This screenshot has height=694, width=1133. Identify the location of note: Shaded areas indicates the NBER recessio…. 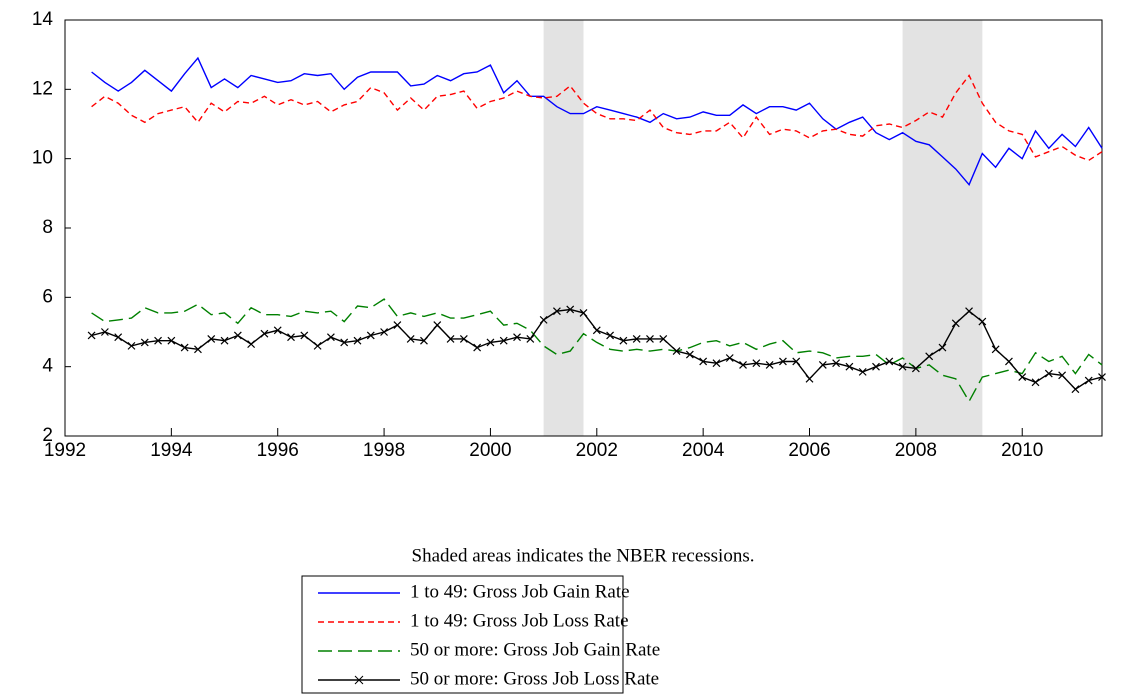
(583, 555).